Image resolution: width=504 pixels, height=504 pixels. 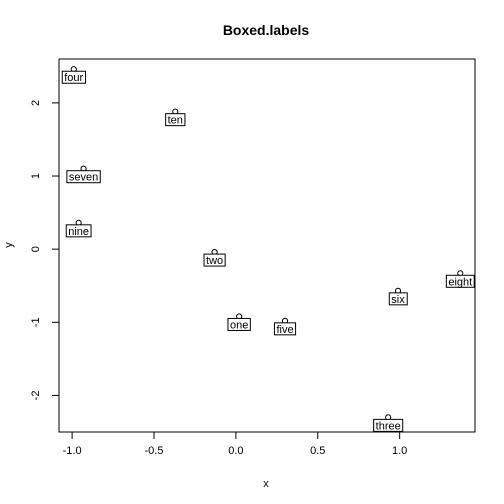 What do you see at coordinates (266, 484) in the screenshot?
I see `x-axis-label: x` at bounding box center [266, 484].